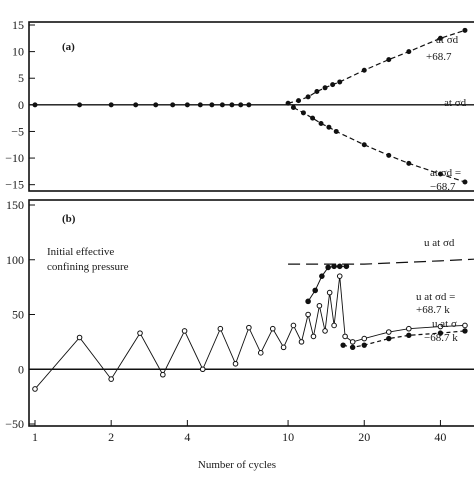 This screenshot has width=474, height=479. I want to click on b-y-tick-label: 0, so click(21, 369).